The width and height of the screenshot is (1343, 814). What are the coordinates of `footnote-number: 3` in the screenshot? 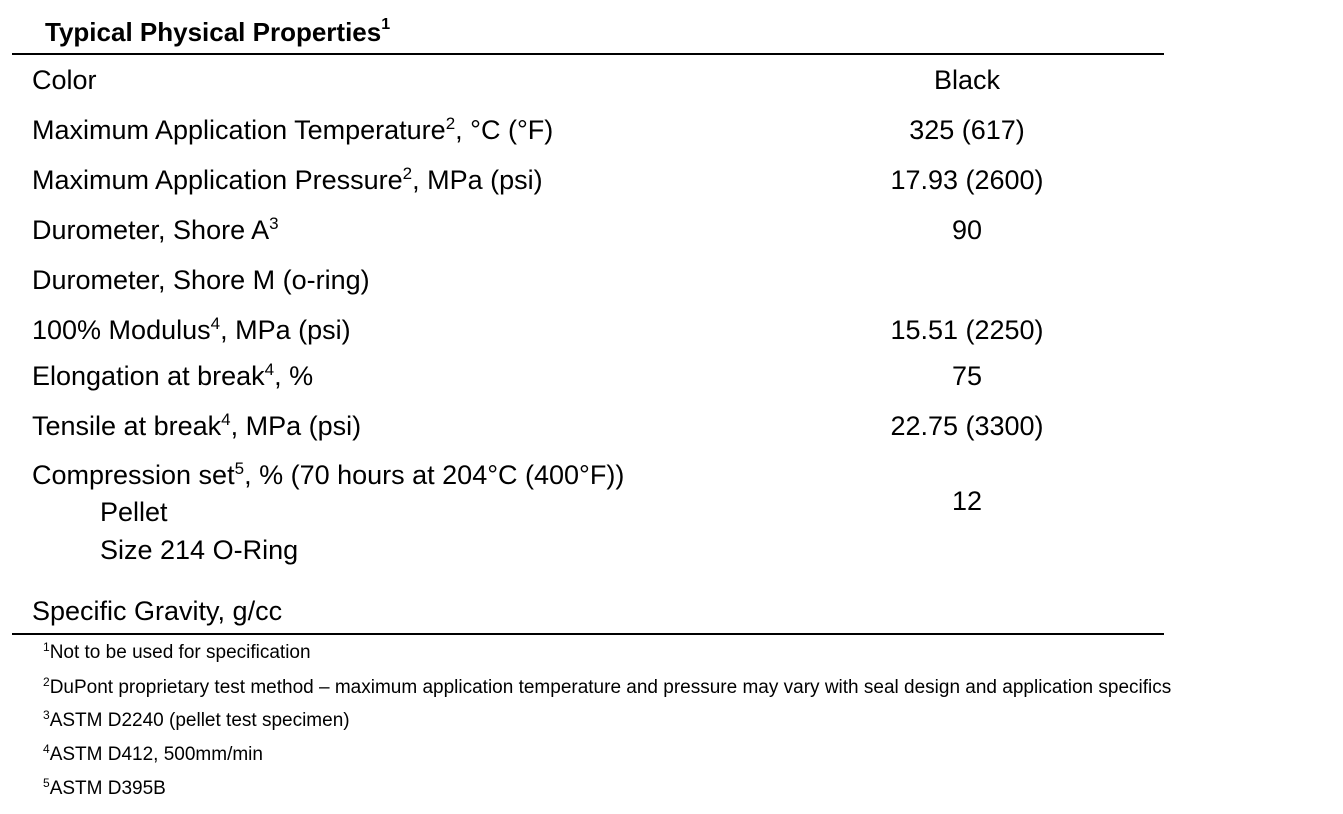 It's located at (46, 715).